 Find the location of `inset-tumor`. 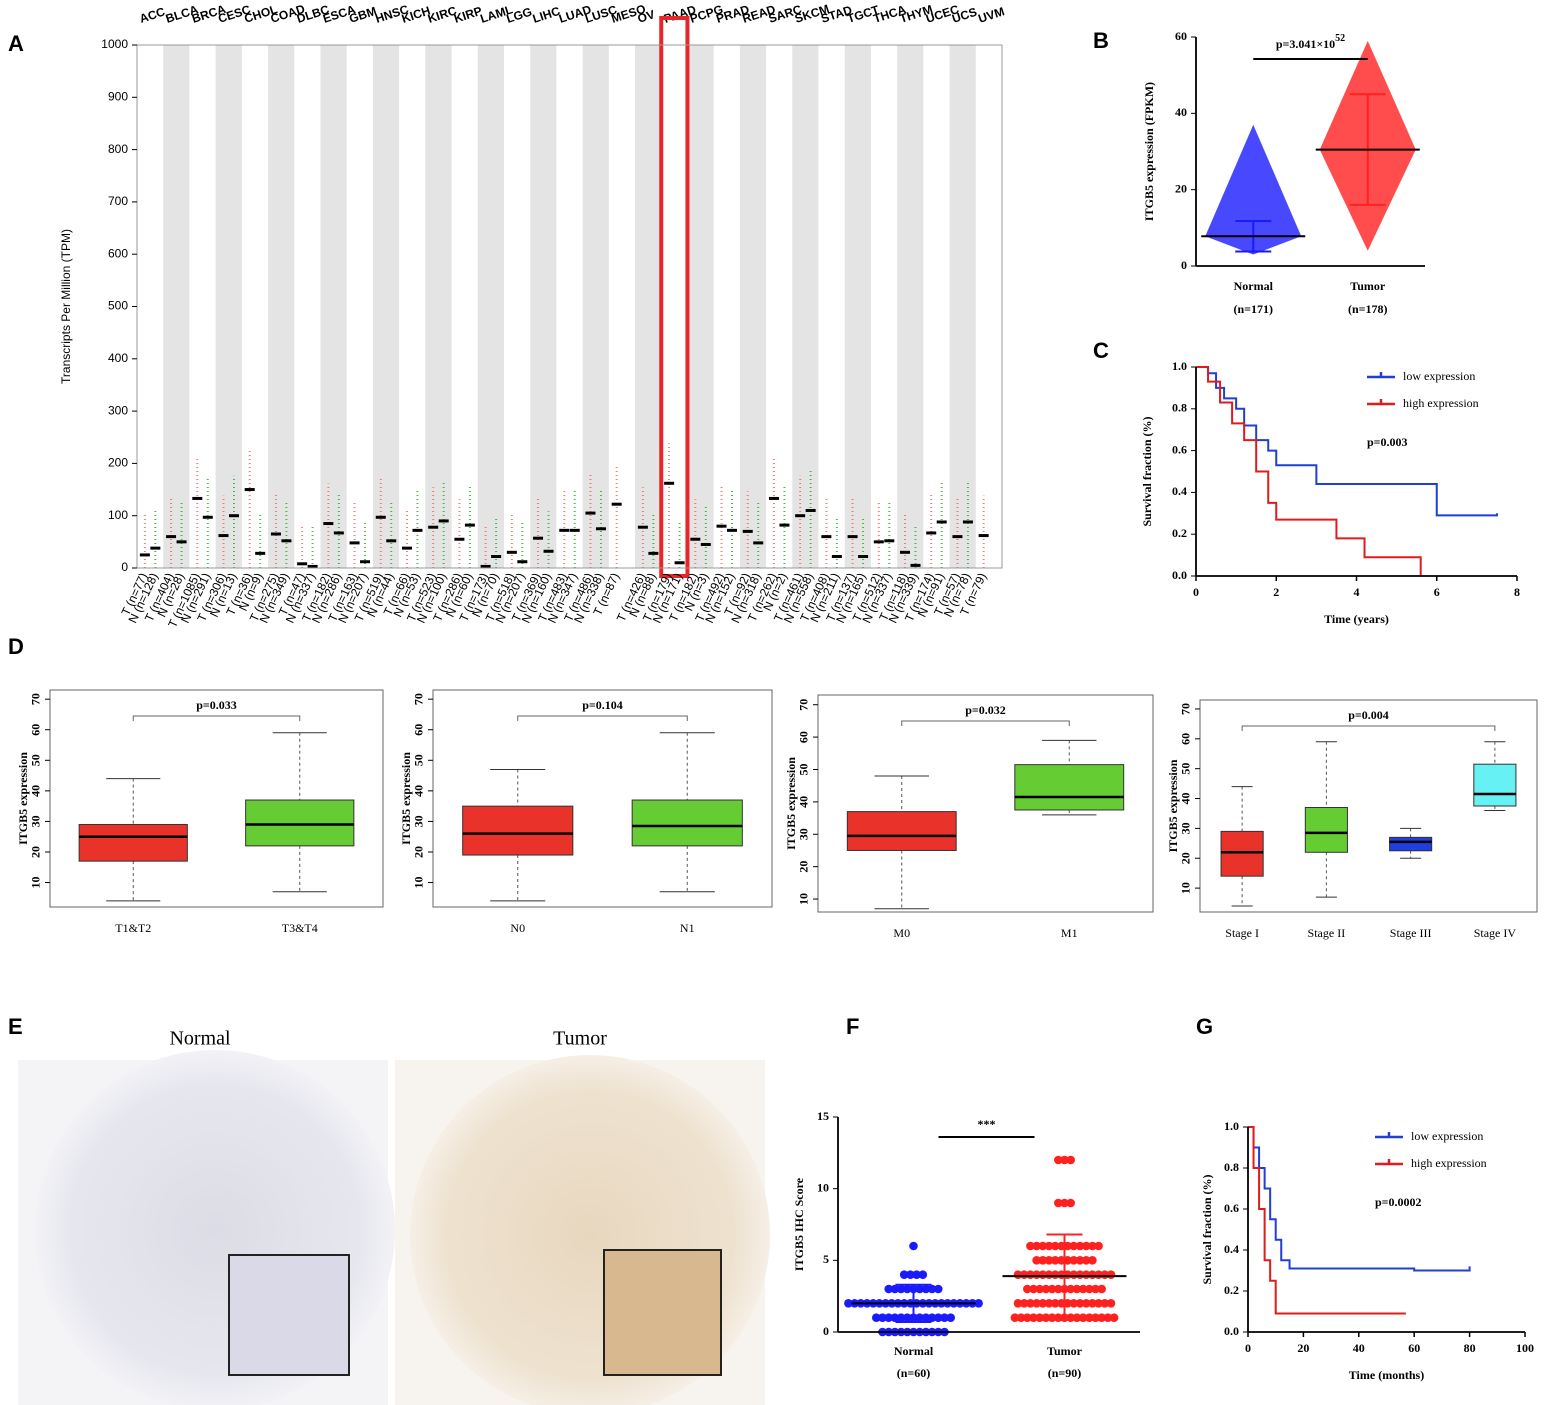

inset-tumor is located at coordinates (662, 1312).